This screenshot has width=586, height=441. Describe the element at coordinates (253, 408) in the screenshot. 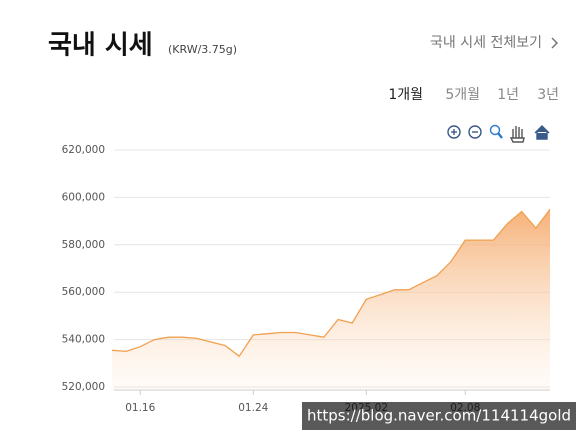

I see `x-tick-label: 01.24` at that location.